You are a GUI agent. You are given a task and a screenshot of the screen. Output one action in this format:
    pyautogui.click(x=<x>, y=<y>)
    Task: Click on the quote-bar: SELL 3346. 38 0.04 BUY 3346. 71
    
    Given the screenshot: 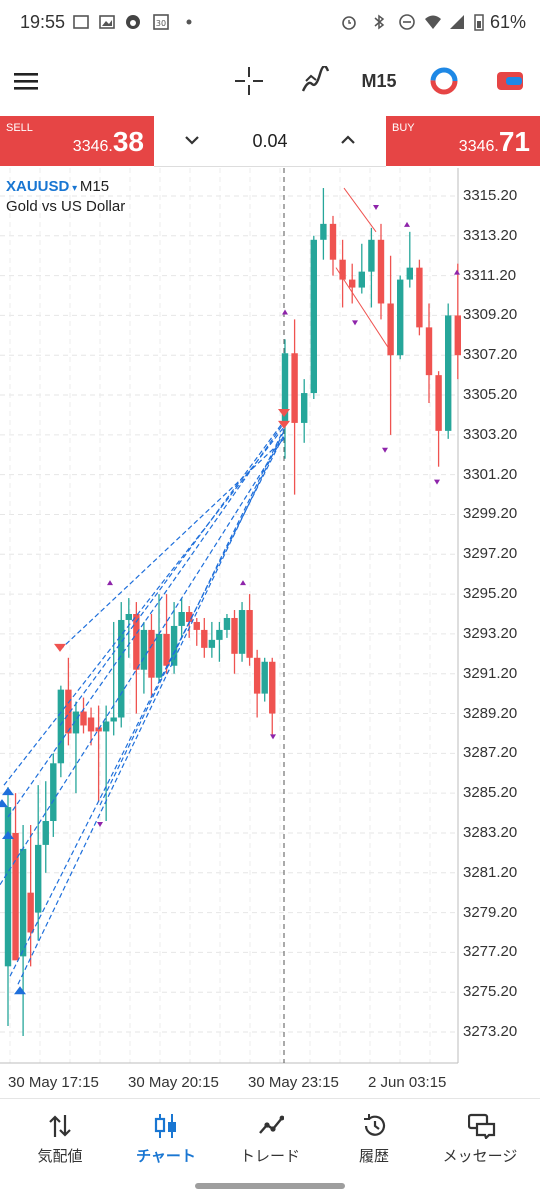 What is the action you would take?
    pyautogui.click(x=270, y=142)
    